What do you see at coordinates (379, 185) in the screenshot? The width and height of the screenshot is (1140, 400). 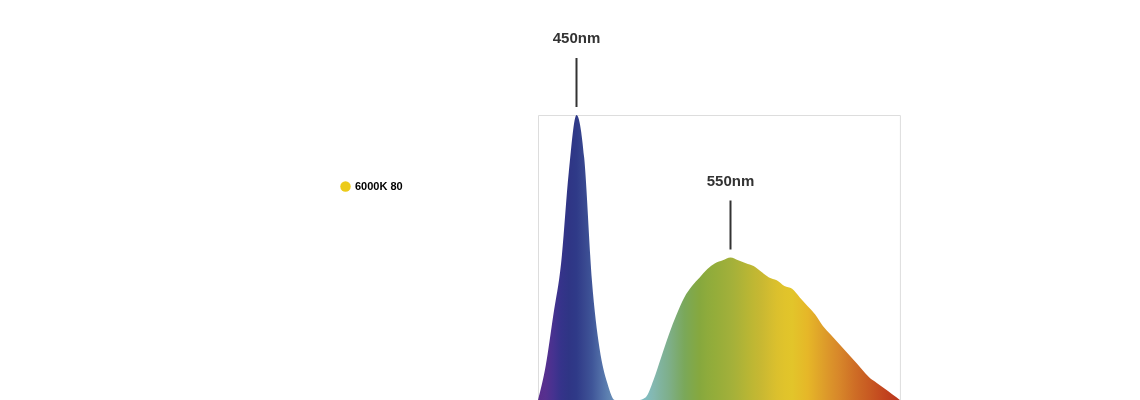 I see `legend-label: 6000K 80` at bounding box center [379, 185].